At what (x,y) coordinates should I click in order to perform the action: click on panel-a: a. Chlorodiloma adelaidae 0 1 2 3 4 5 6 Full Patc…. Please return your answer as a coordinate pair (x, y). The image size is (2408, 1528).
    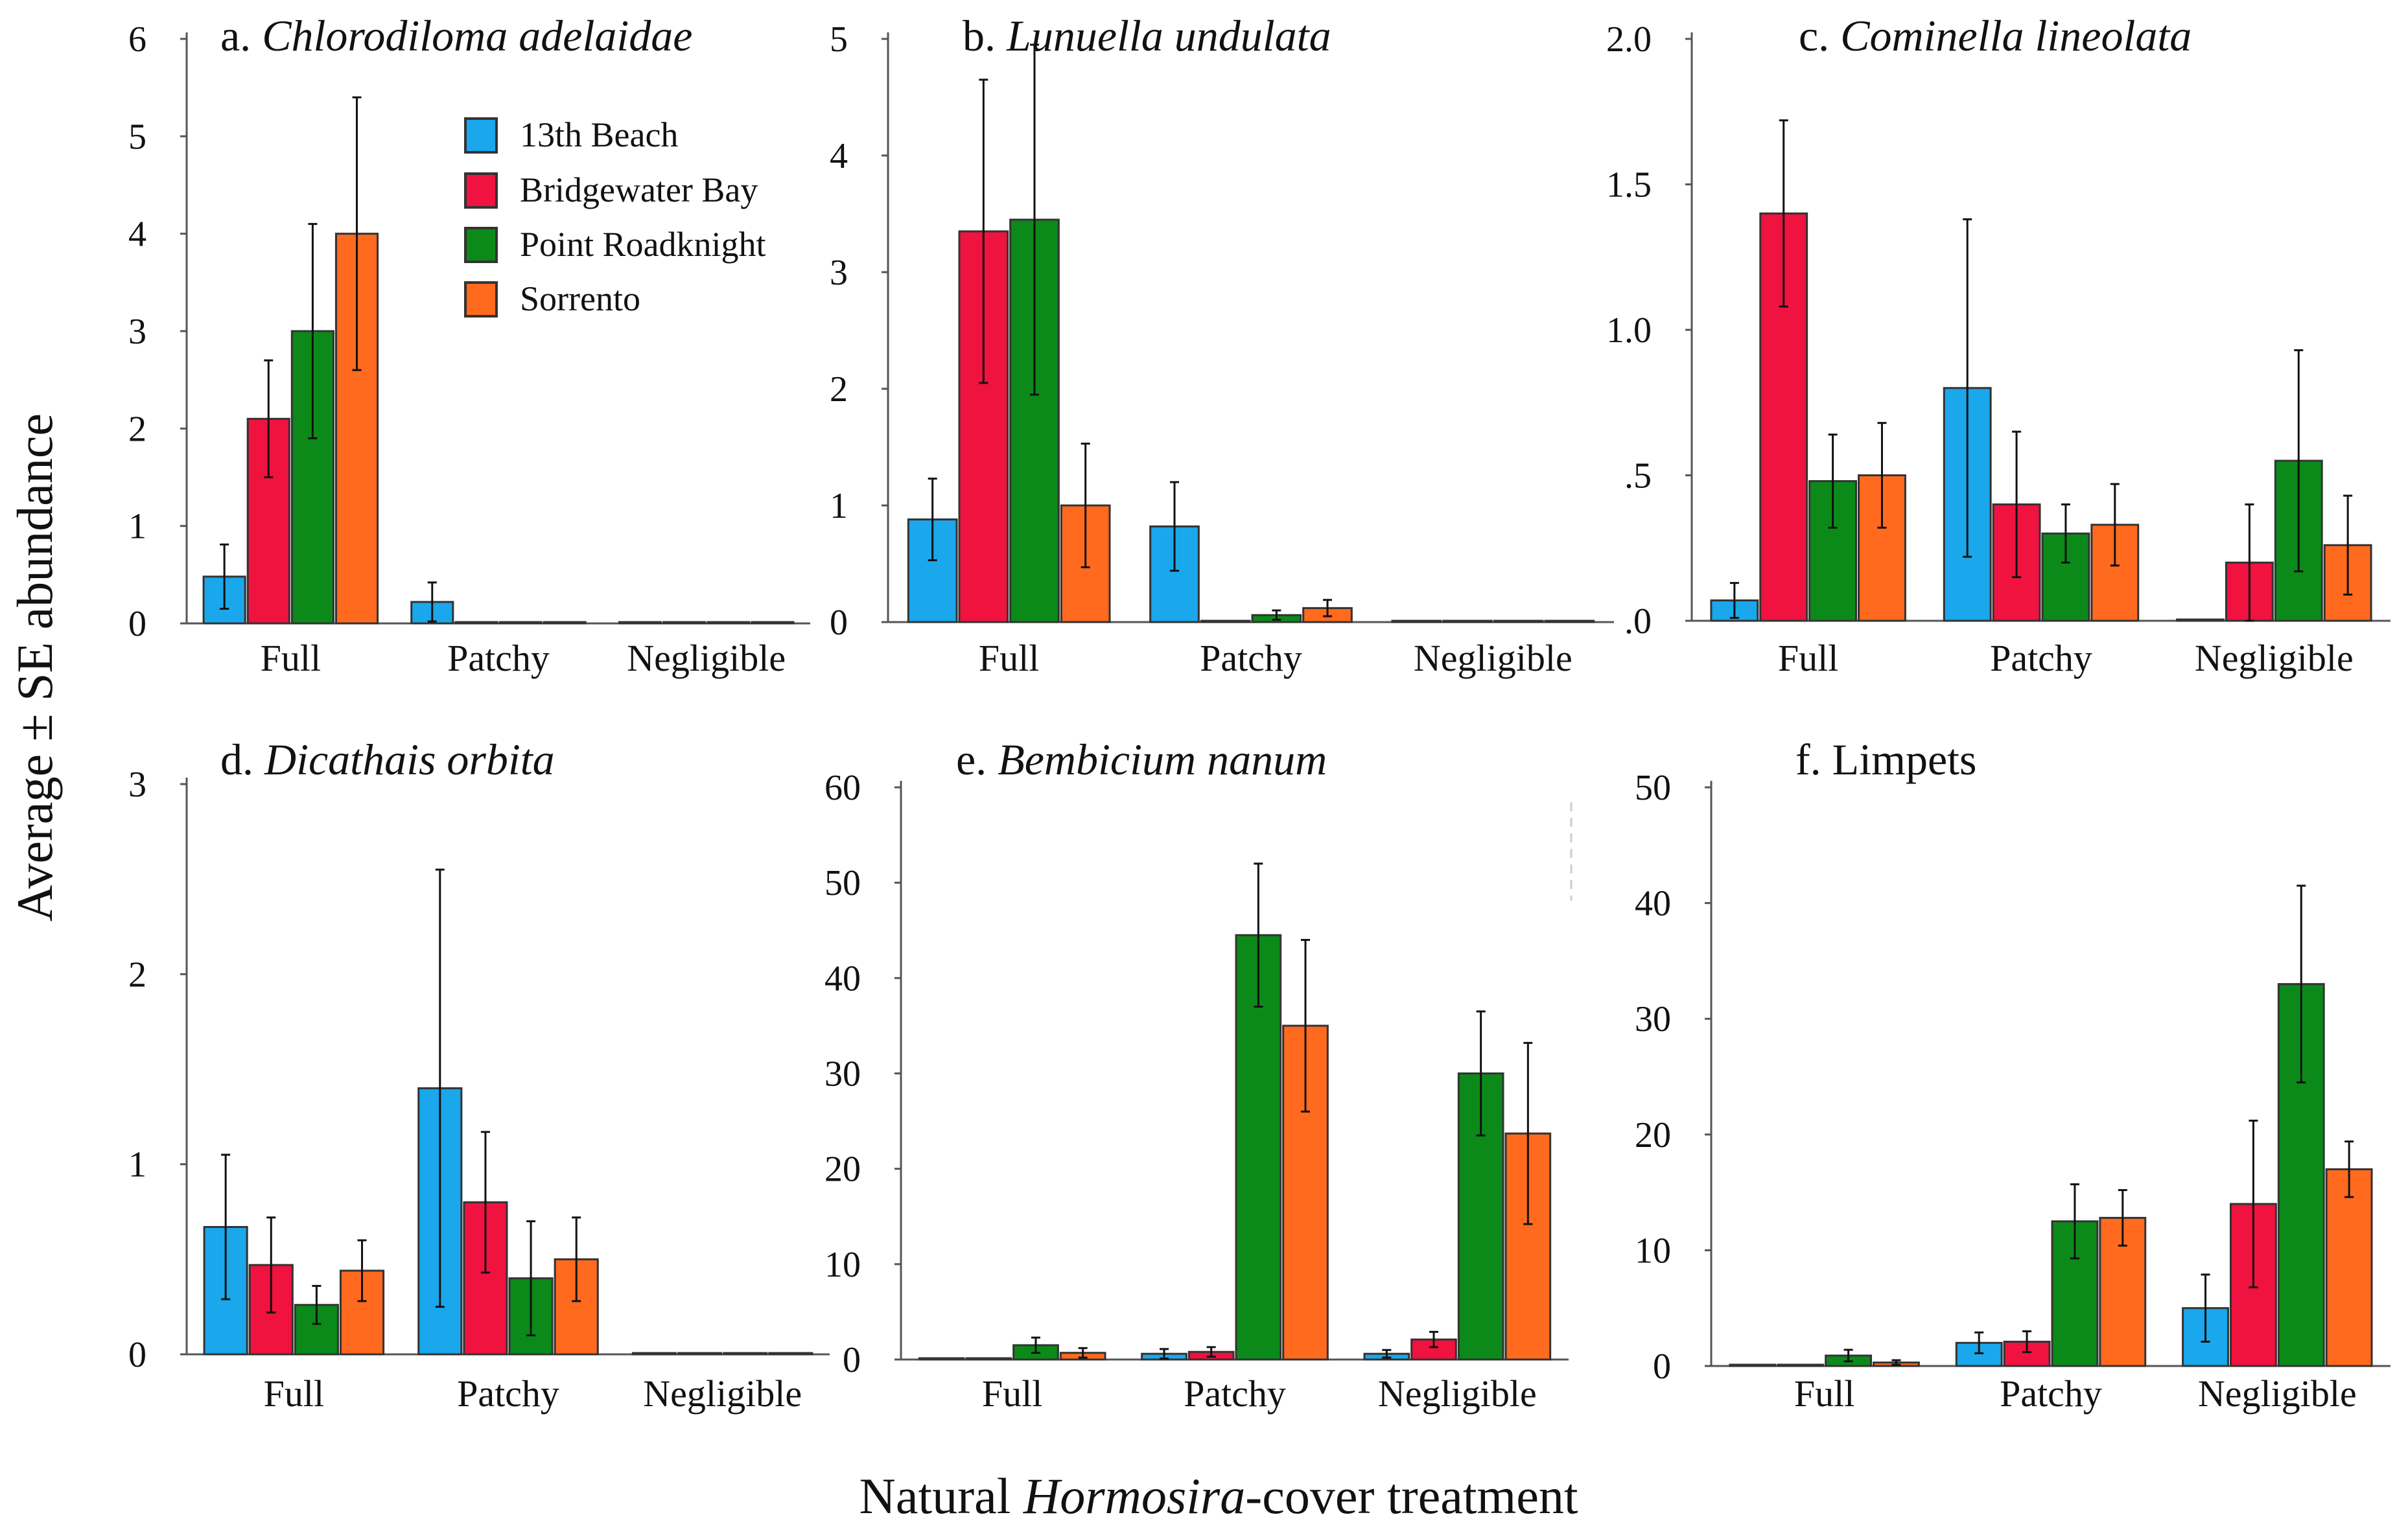
    Looking at the image, I should click on (469, 345).